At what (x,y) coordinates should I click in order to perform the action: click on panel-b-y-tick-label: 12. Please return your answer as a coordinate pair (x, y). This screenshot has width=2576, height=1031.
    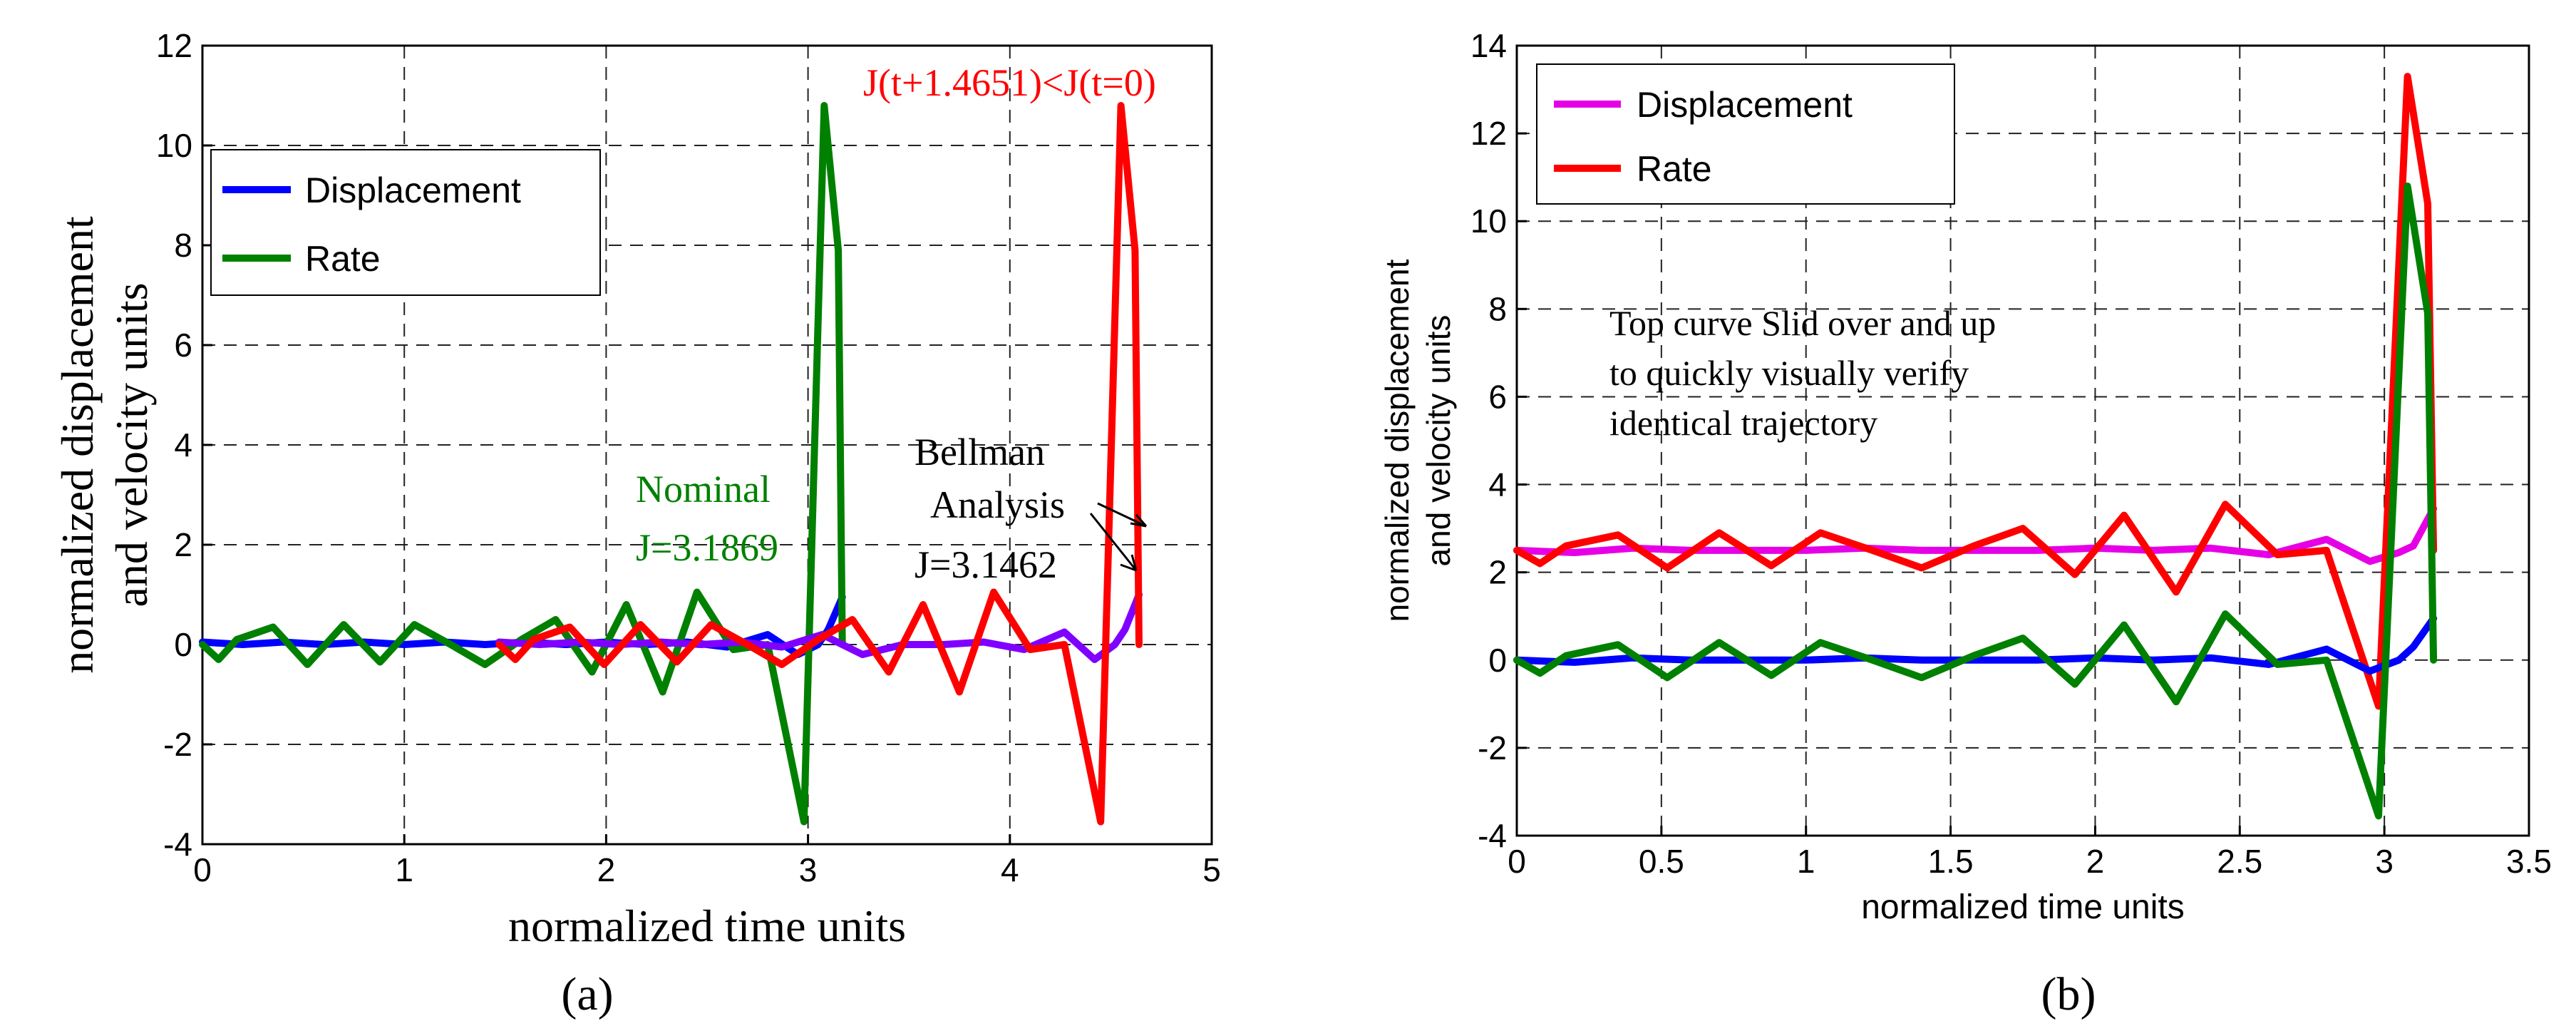
    Looking at the image, I should click on (1488, 133).